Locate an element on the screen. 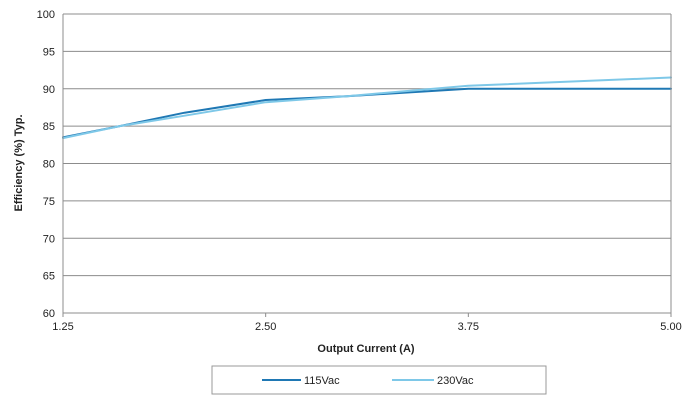  x-axis-title: Output Current (A) is located at coordinates (365, 349).